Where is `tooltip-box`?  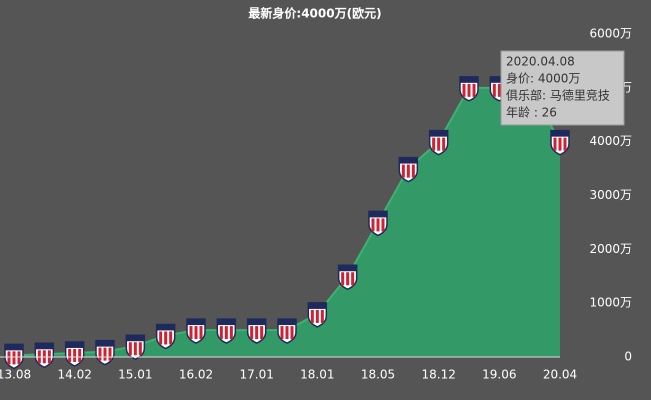 tooltip-box is located at coordinates (562, 88).